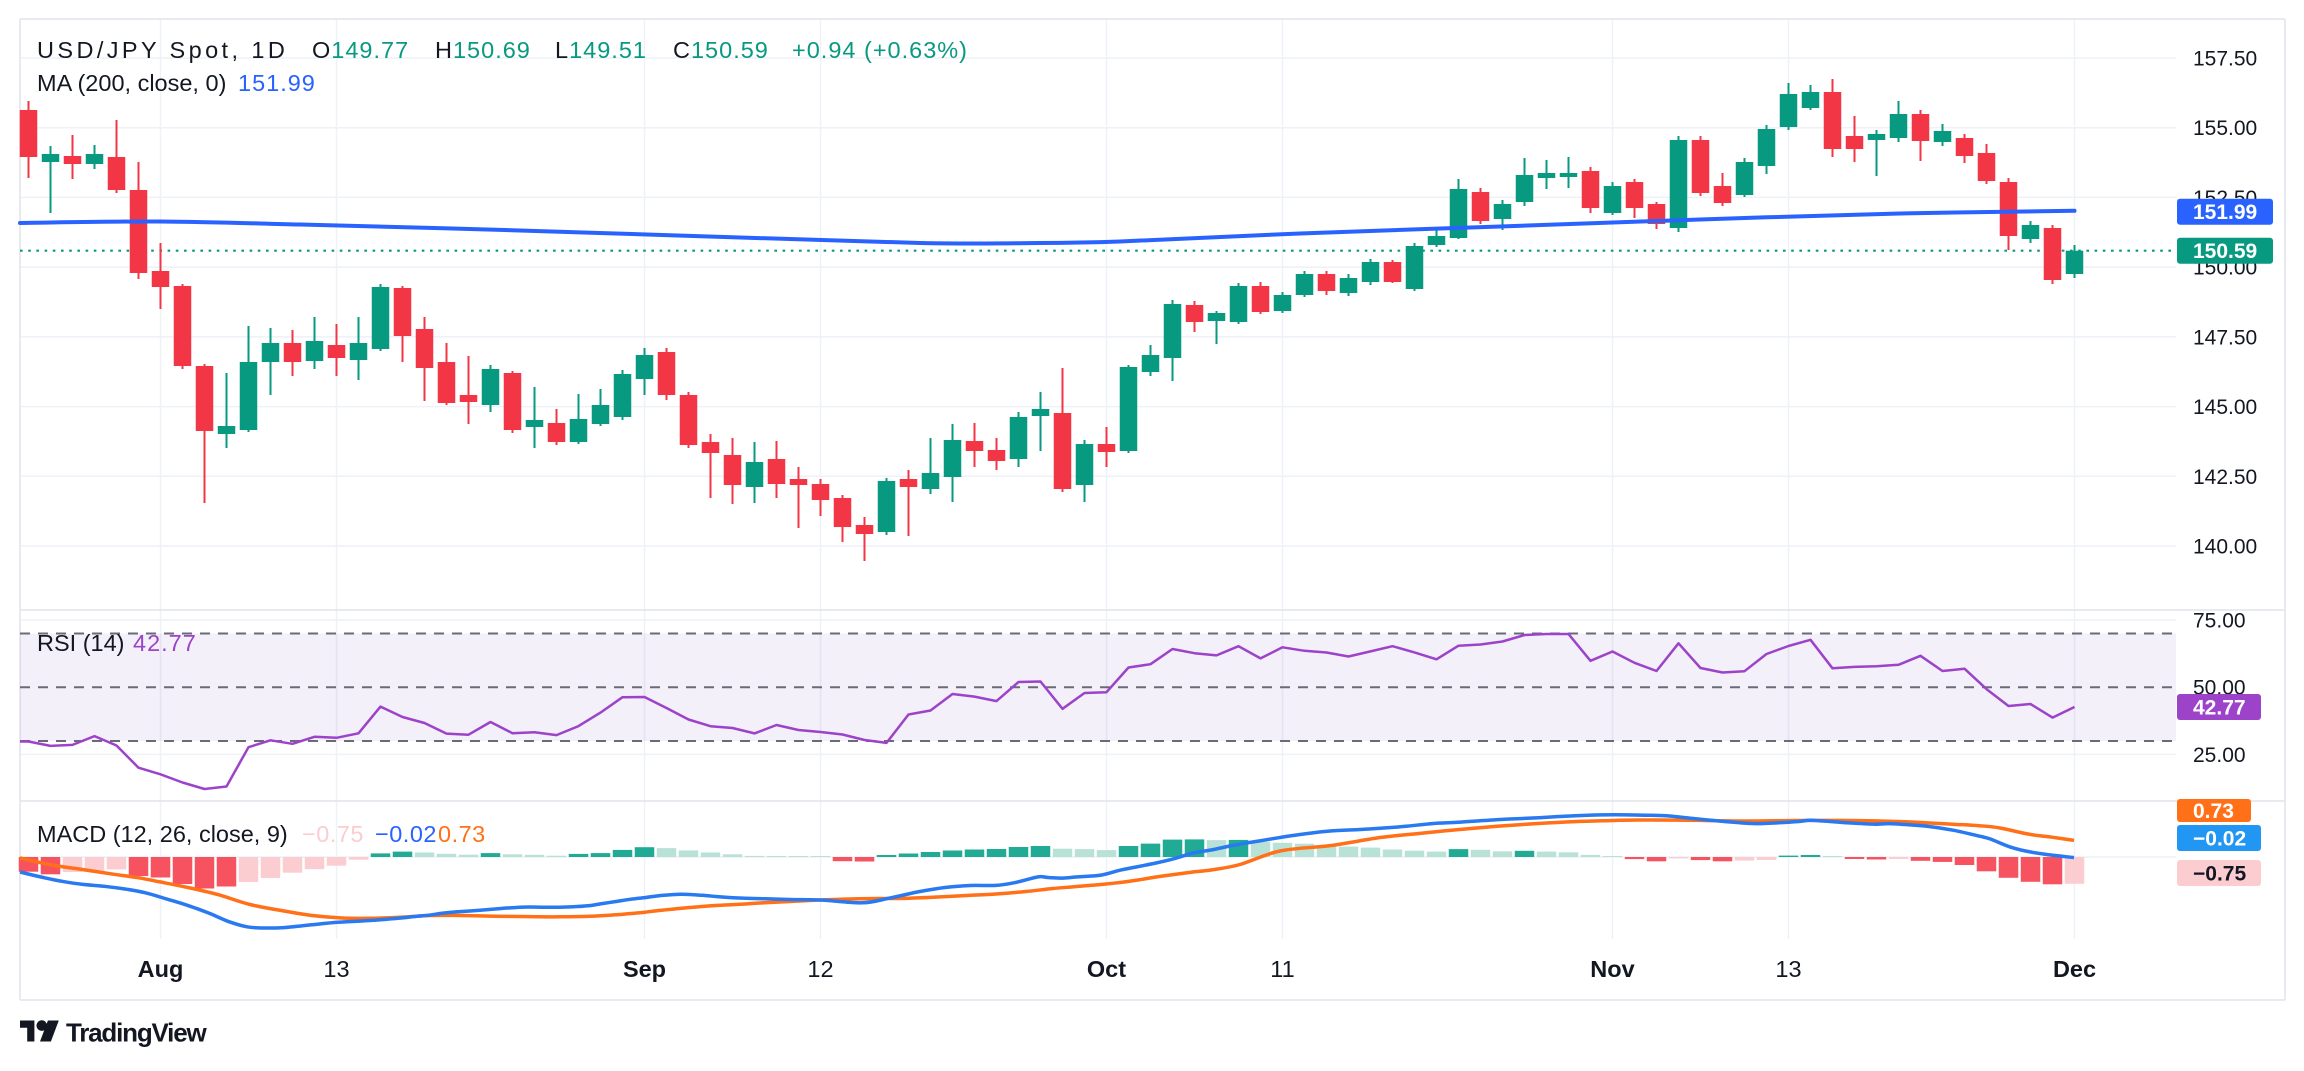 The height and width of the screenshot is (1071, 2304). I want to click on svg-text: Nov, so click(1612, 969).